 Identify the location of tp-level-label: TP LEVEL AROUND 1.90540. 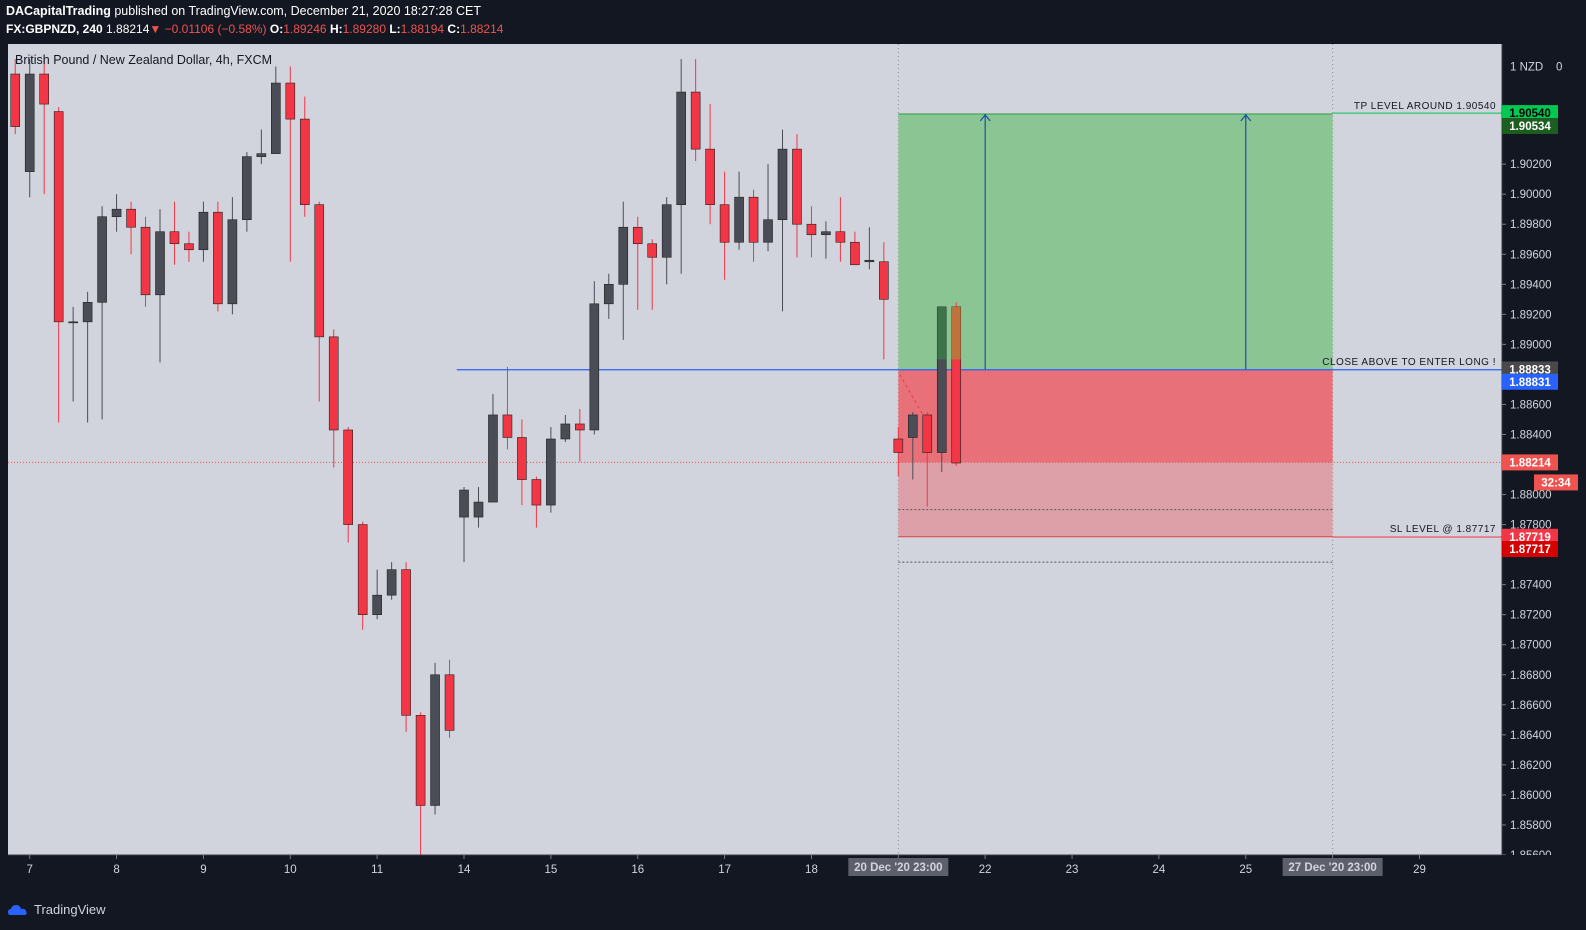
(1425, 106).